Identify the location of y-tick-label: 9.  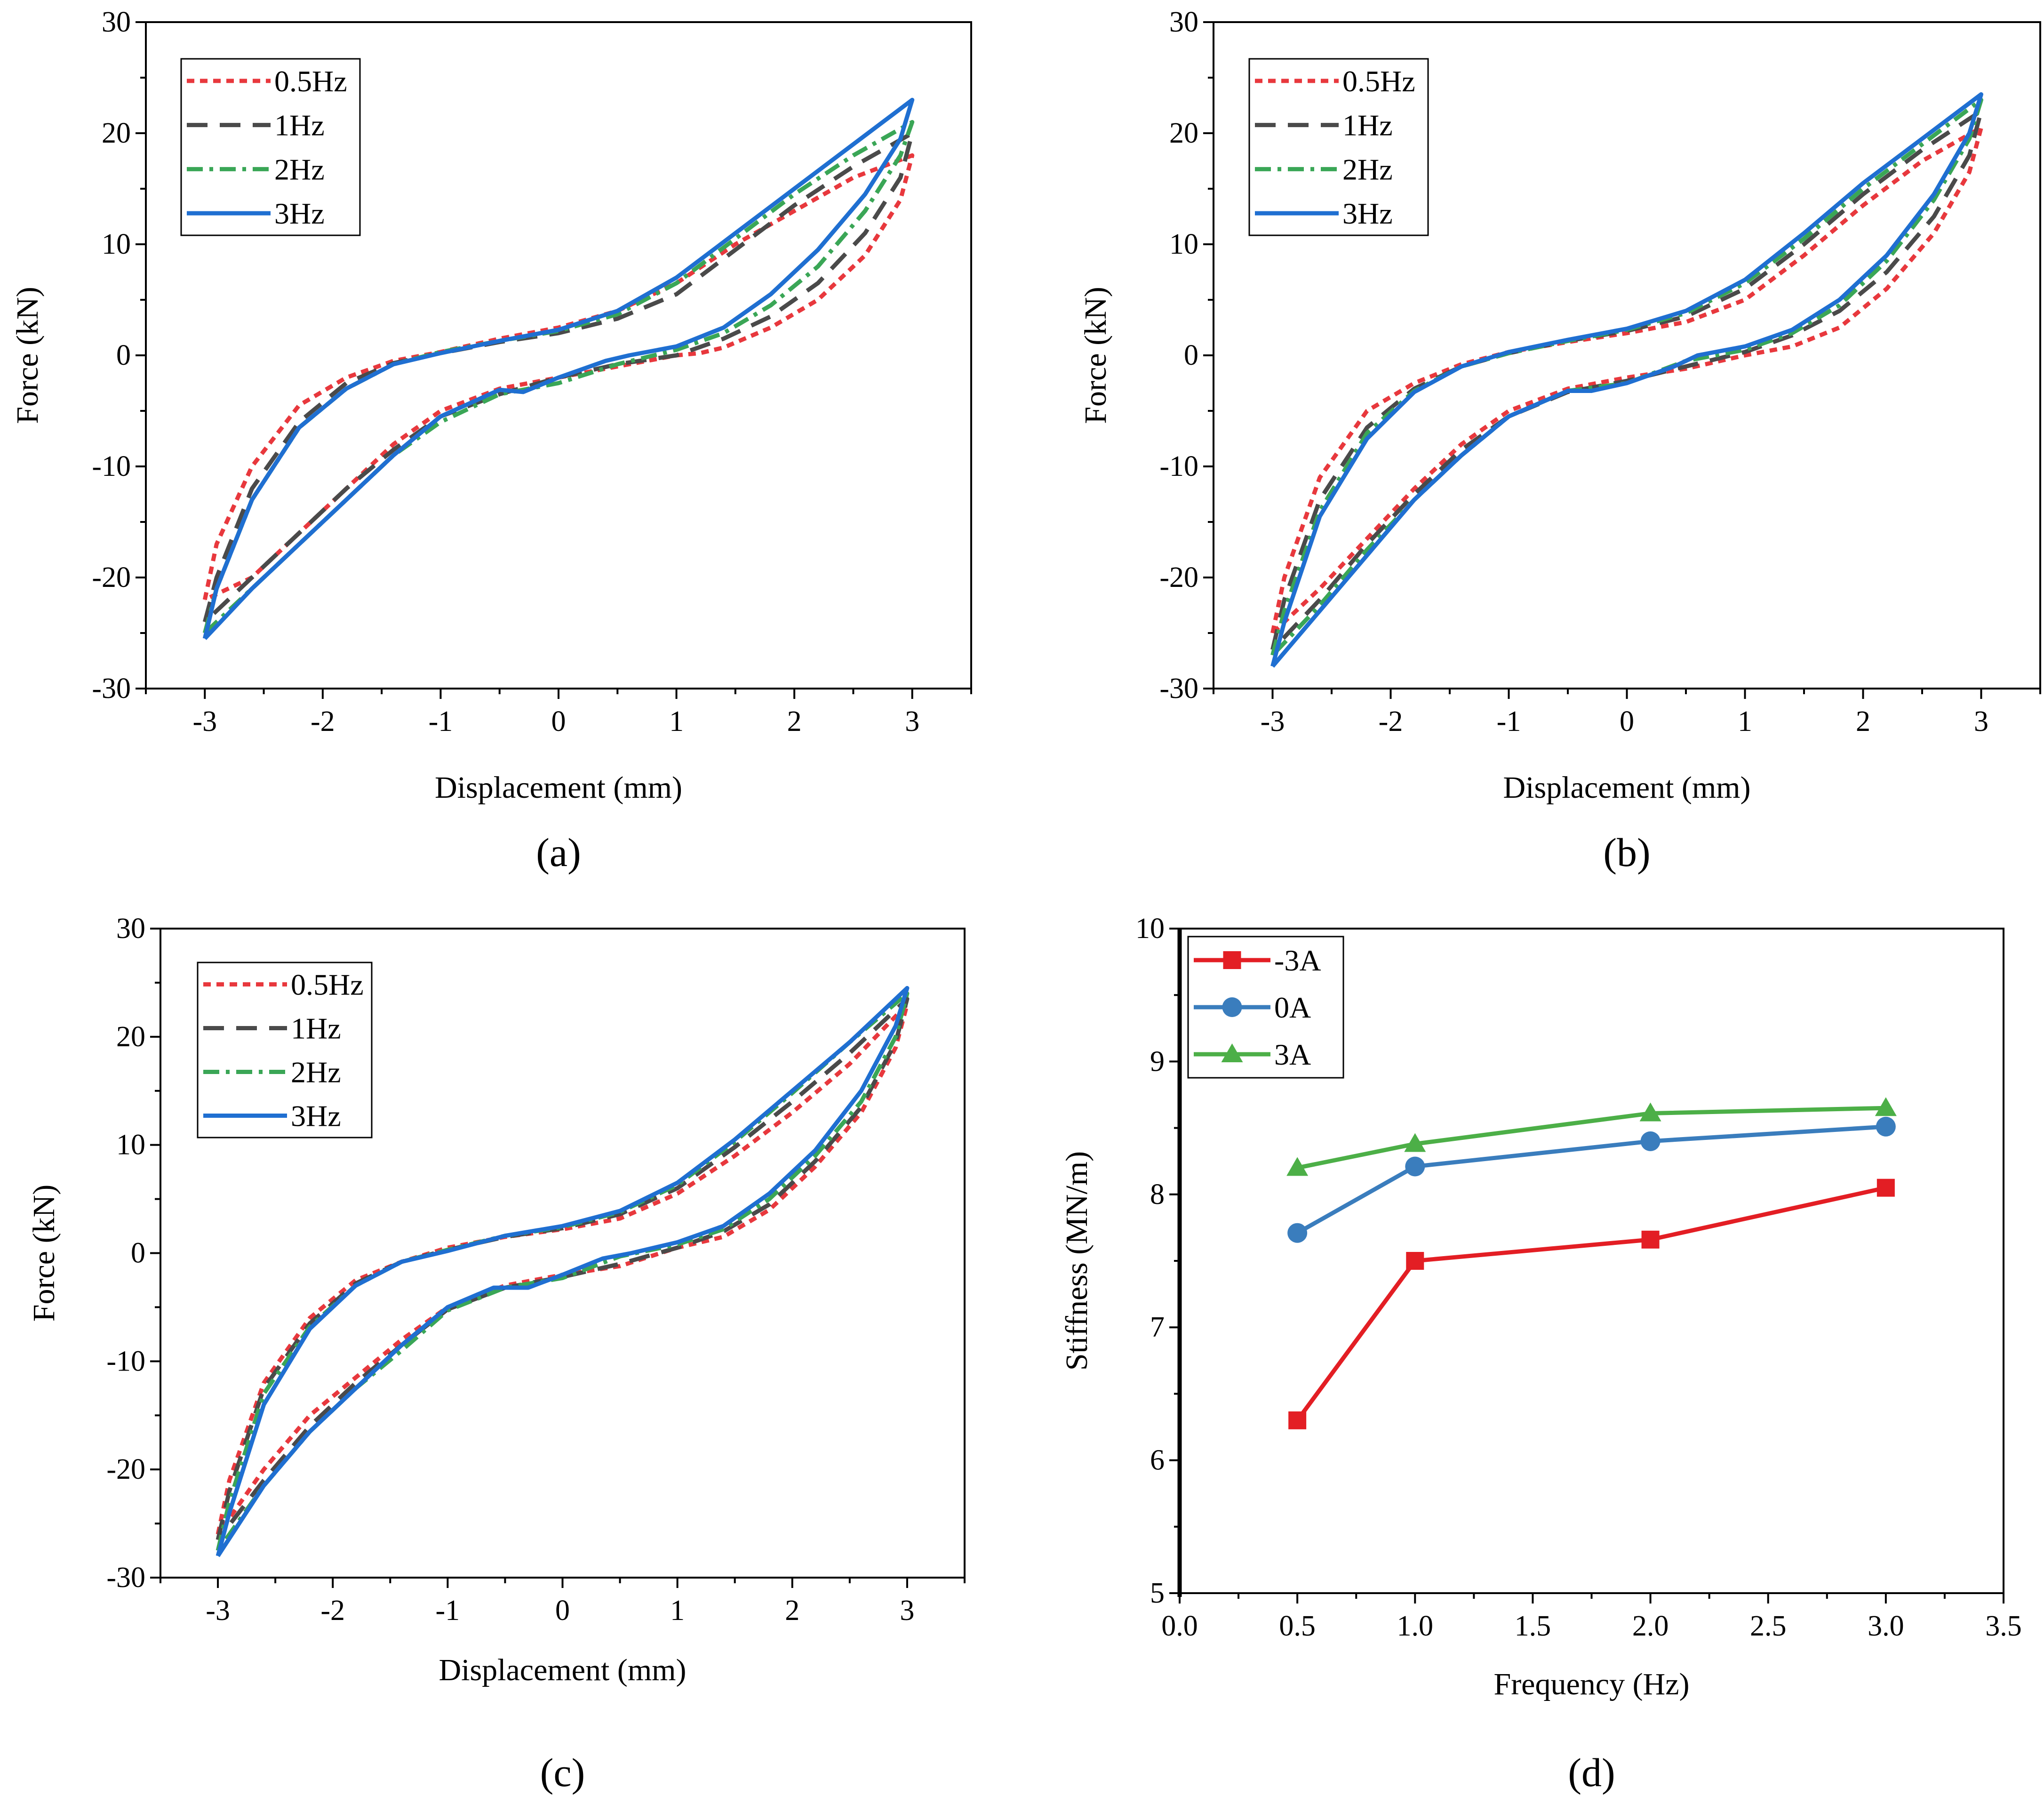
(1157, 1061).